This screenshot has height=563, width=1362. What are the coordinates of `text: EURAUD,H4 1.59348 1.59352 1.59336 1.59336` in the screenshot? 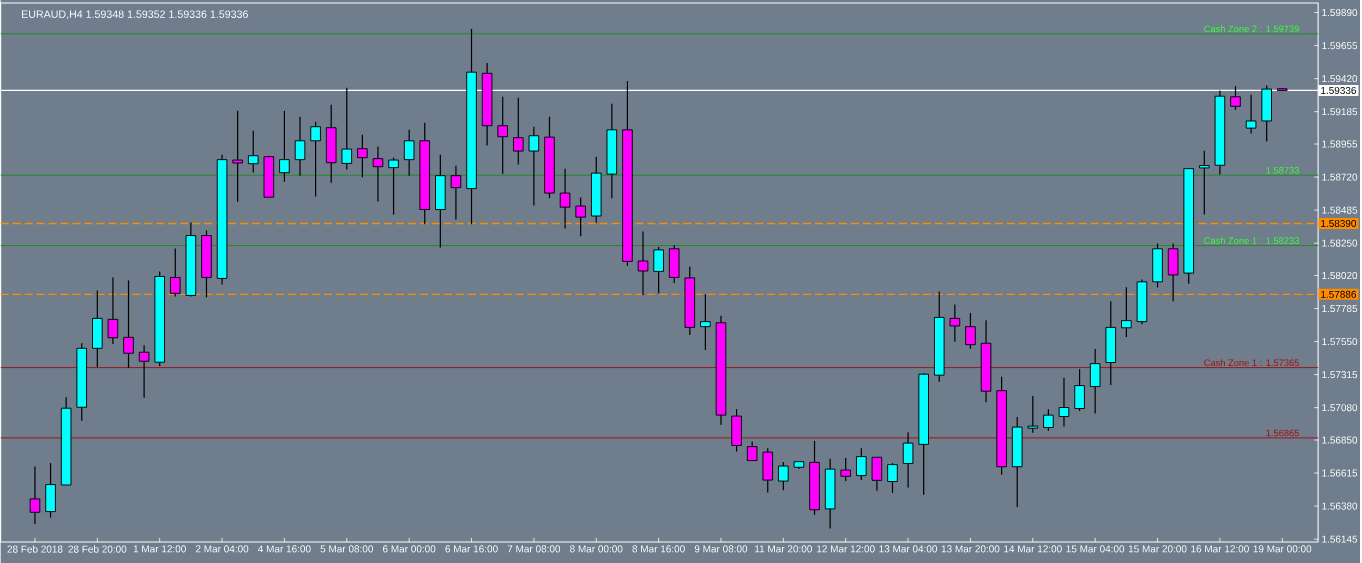 It's located at (135, 15).